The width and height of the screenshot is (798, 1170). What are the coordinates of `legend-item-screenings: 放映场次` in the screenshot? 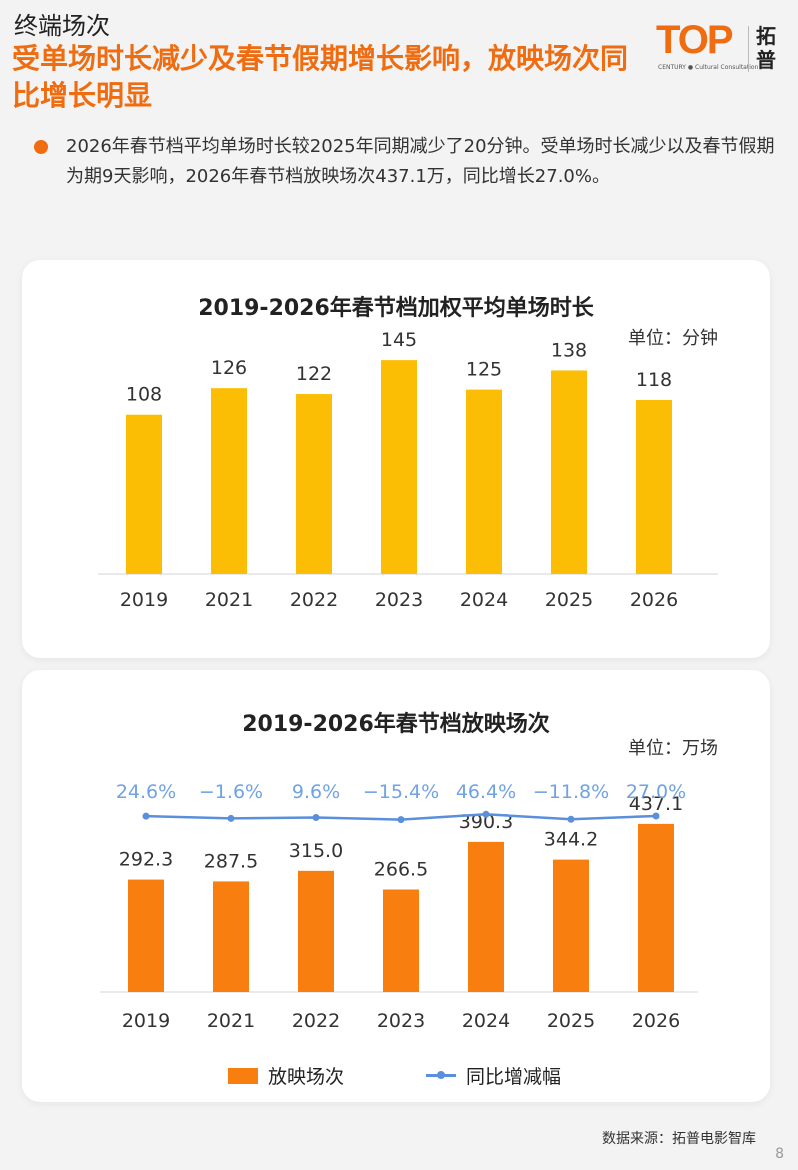 It's located at (286, 1075).